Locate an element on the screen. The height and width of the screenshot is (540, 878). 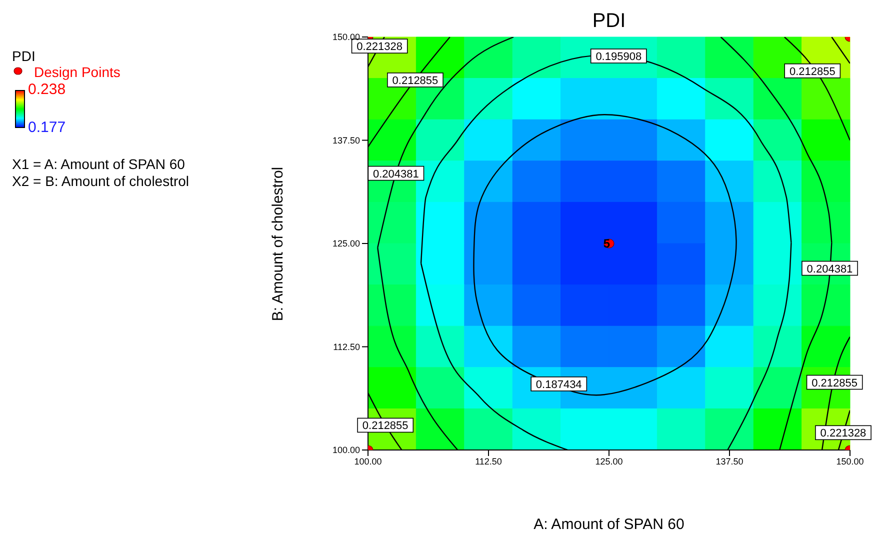
color-bar-label: 0.177 is located at coordinates (47, 127).